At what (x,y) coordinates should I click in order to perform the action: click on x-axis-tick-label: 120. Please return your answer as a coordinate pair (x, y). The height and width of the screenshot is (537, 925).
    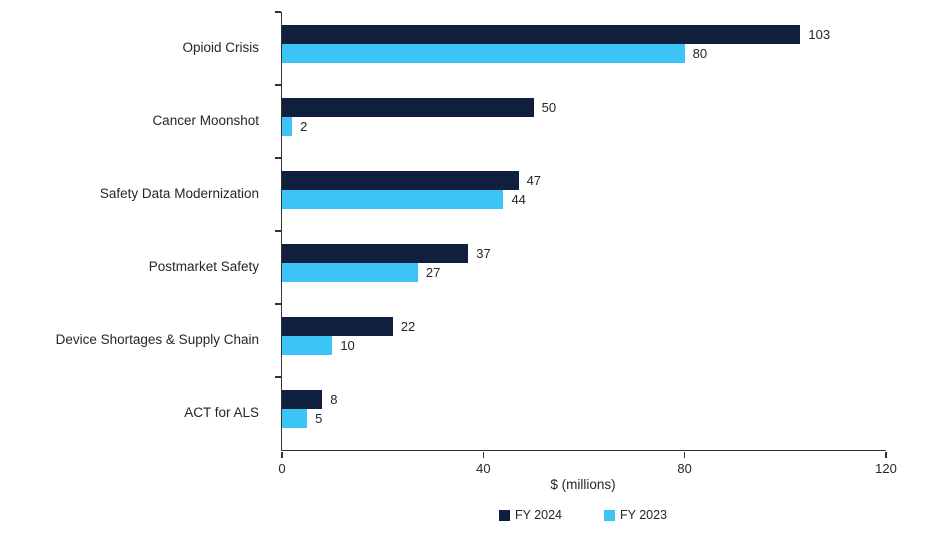
    Looking at the image, I should click on (886, 468).